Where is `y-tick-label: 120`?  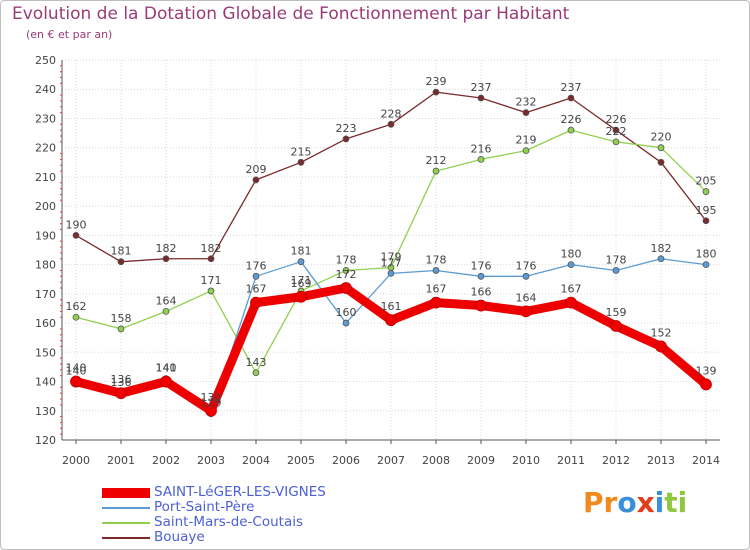 y-tick-label: 120 is located at coordinates (45, 440).